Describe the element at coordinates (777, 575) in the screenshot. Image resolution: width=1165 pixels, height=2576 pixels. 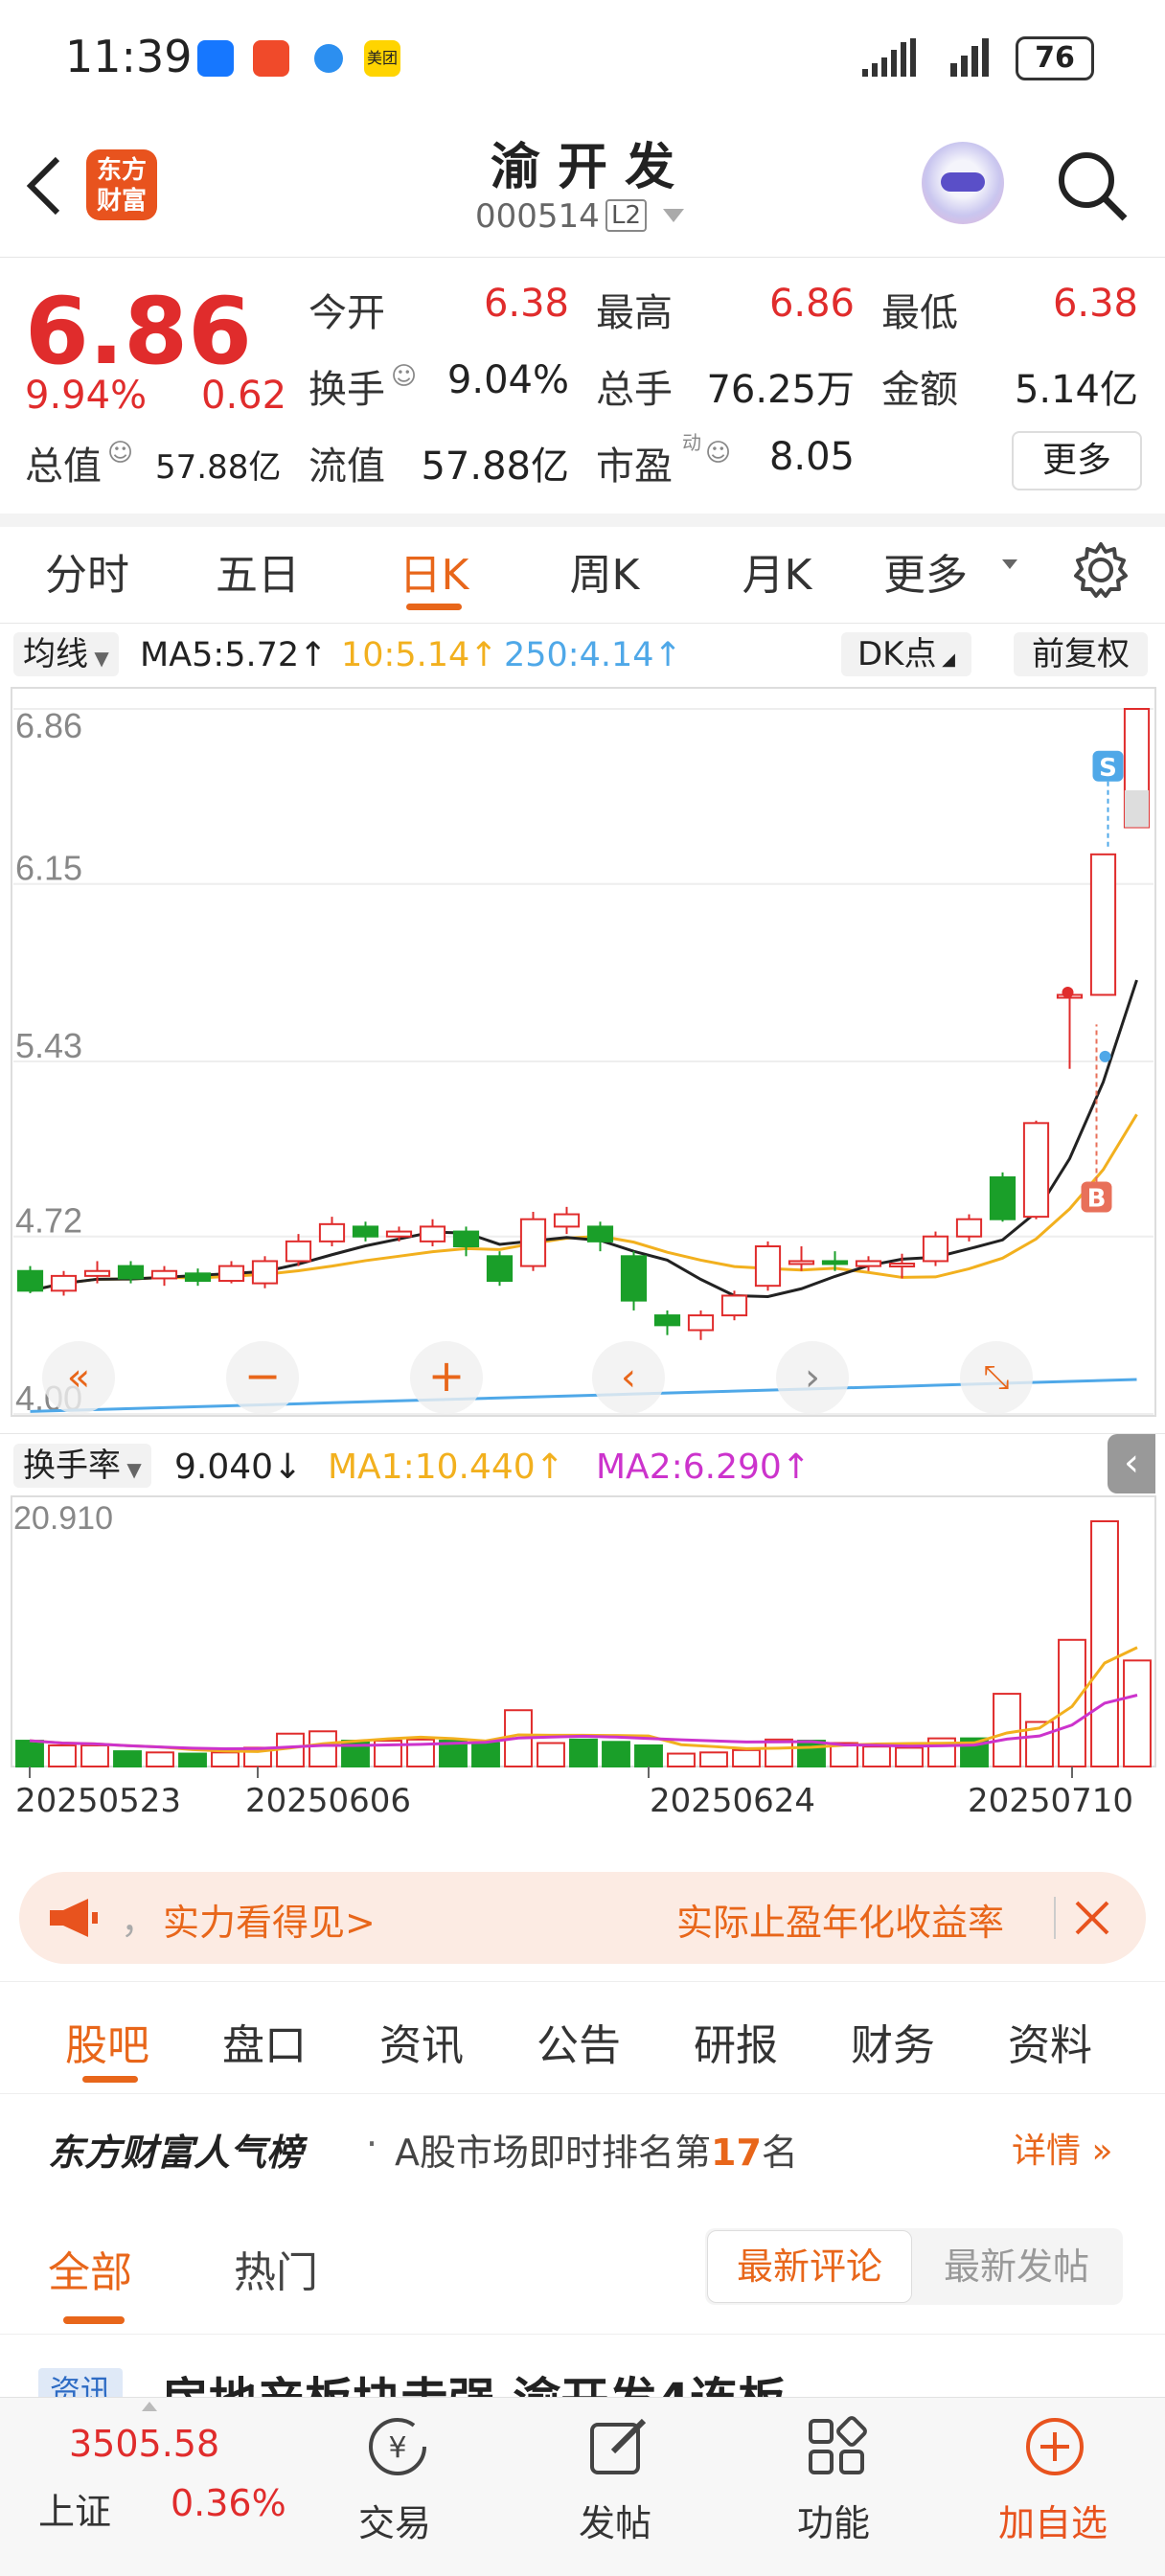
I see `tab-monthly-k: 月K` at that location.